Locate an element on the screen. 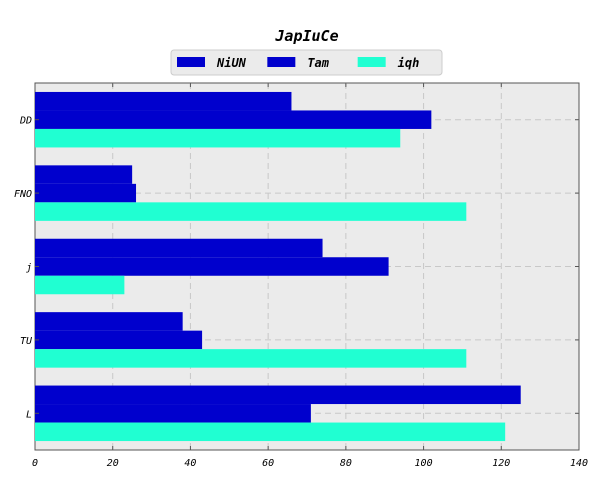 The image size is (600, 485). x-tick-label: 20 is located at coordinates (113, 463).